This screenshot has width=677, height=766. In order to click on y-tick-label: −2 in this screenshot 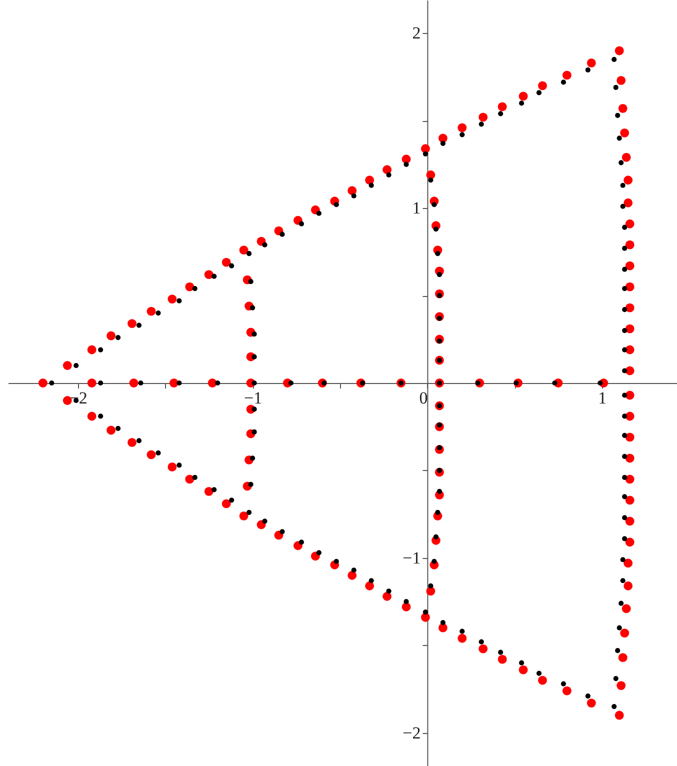, I will do `click(411, 732)`.